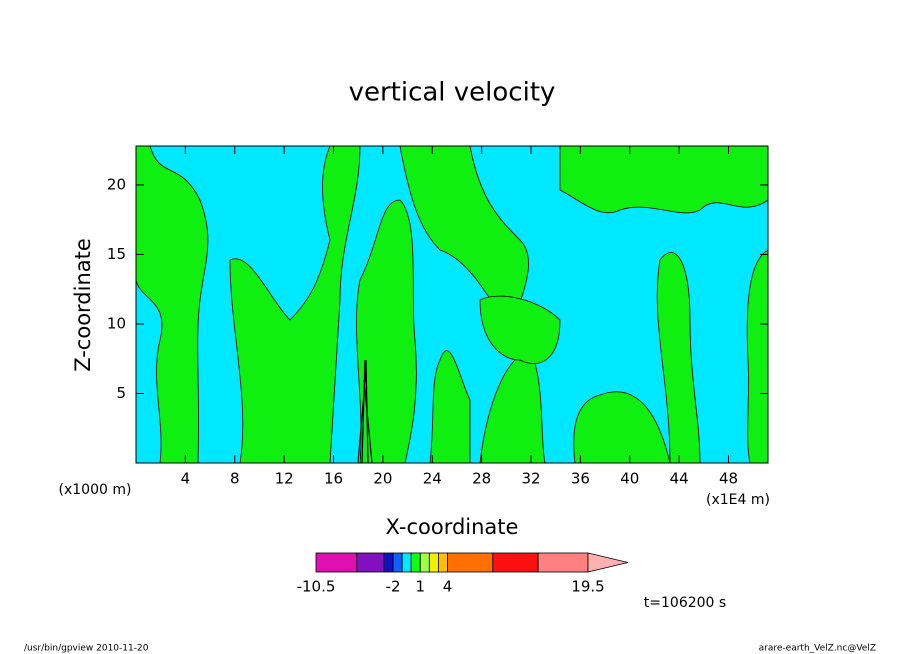 Image resolution: width=904 pixels, height=654 pixels. I want to click on colorbar-tick-label: 4, so click(448, 587).